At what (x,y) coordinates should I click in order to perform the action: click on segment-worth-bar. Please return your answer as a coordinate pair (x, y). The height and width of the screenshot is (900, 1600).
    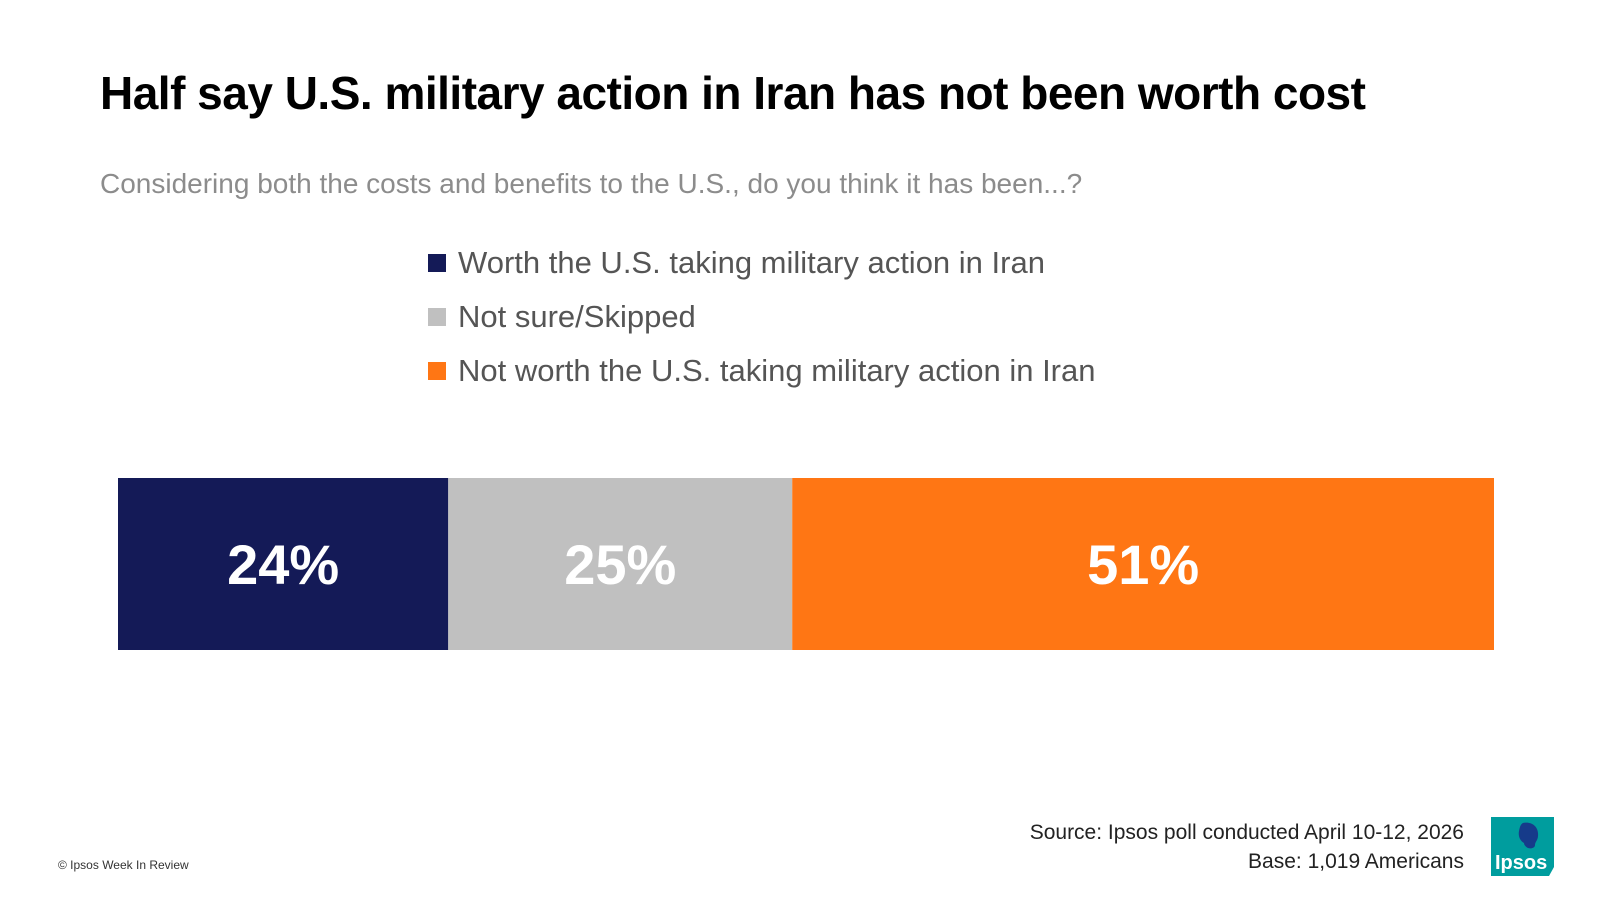
    Looking at the image, I should click on (283, 564).